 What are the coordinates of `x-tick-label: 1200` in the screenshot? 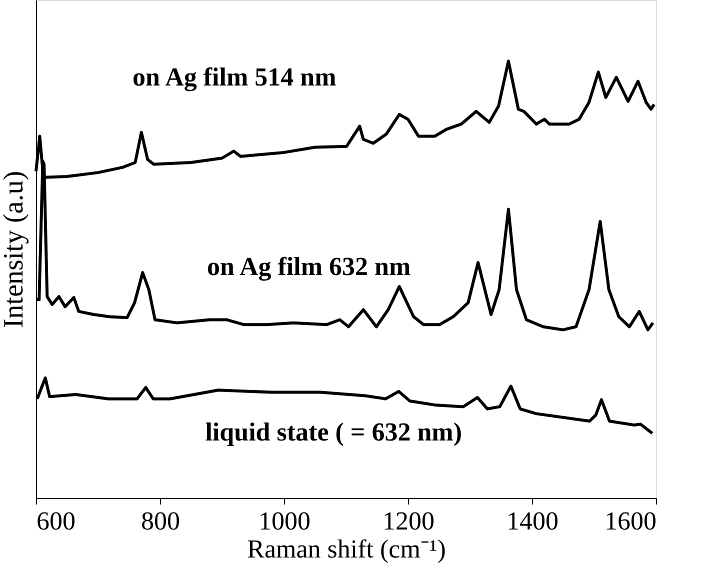 It's located at (408, 521).